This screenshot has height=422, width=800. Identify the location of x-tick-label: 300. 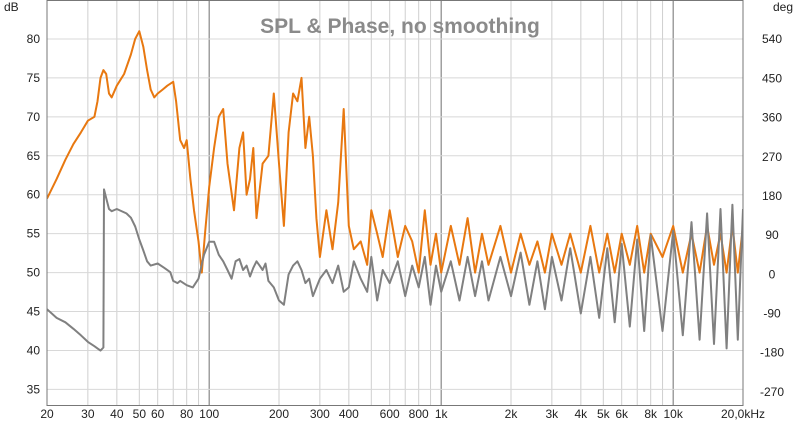
(320, 414).